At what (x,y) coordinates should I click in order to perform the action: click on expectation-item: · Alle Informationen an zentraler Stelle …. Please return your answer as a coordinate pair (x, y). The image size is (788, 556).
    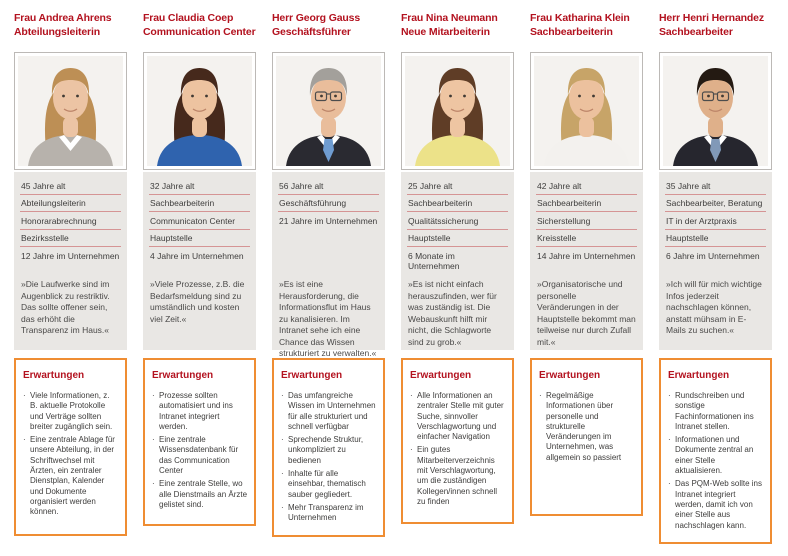
    Looking at the image, I should click on (458, 416).